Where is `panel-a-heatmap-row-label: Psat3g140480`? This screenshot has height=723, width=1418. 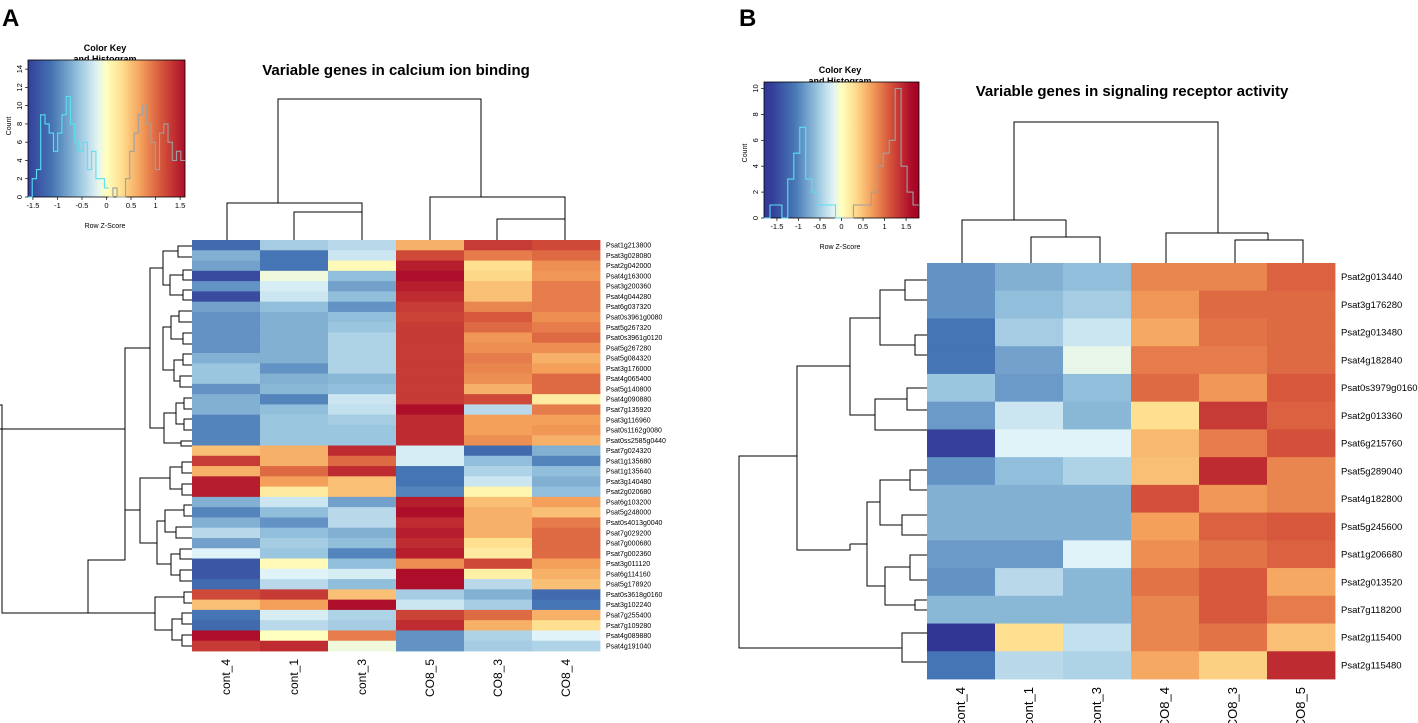
panel-a-heatmap-row-label: Psat3g140480 is located at coordinates (628, 482).